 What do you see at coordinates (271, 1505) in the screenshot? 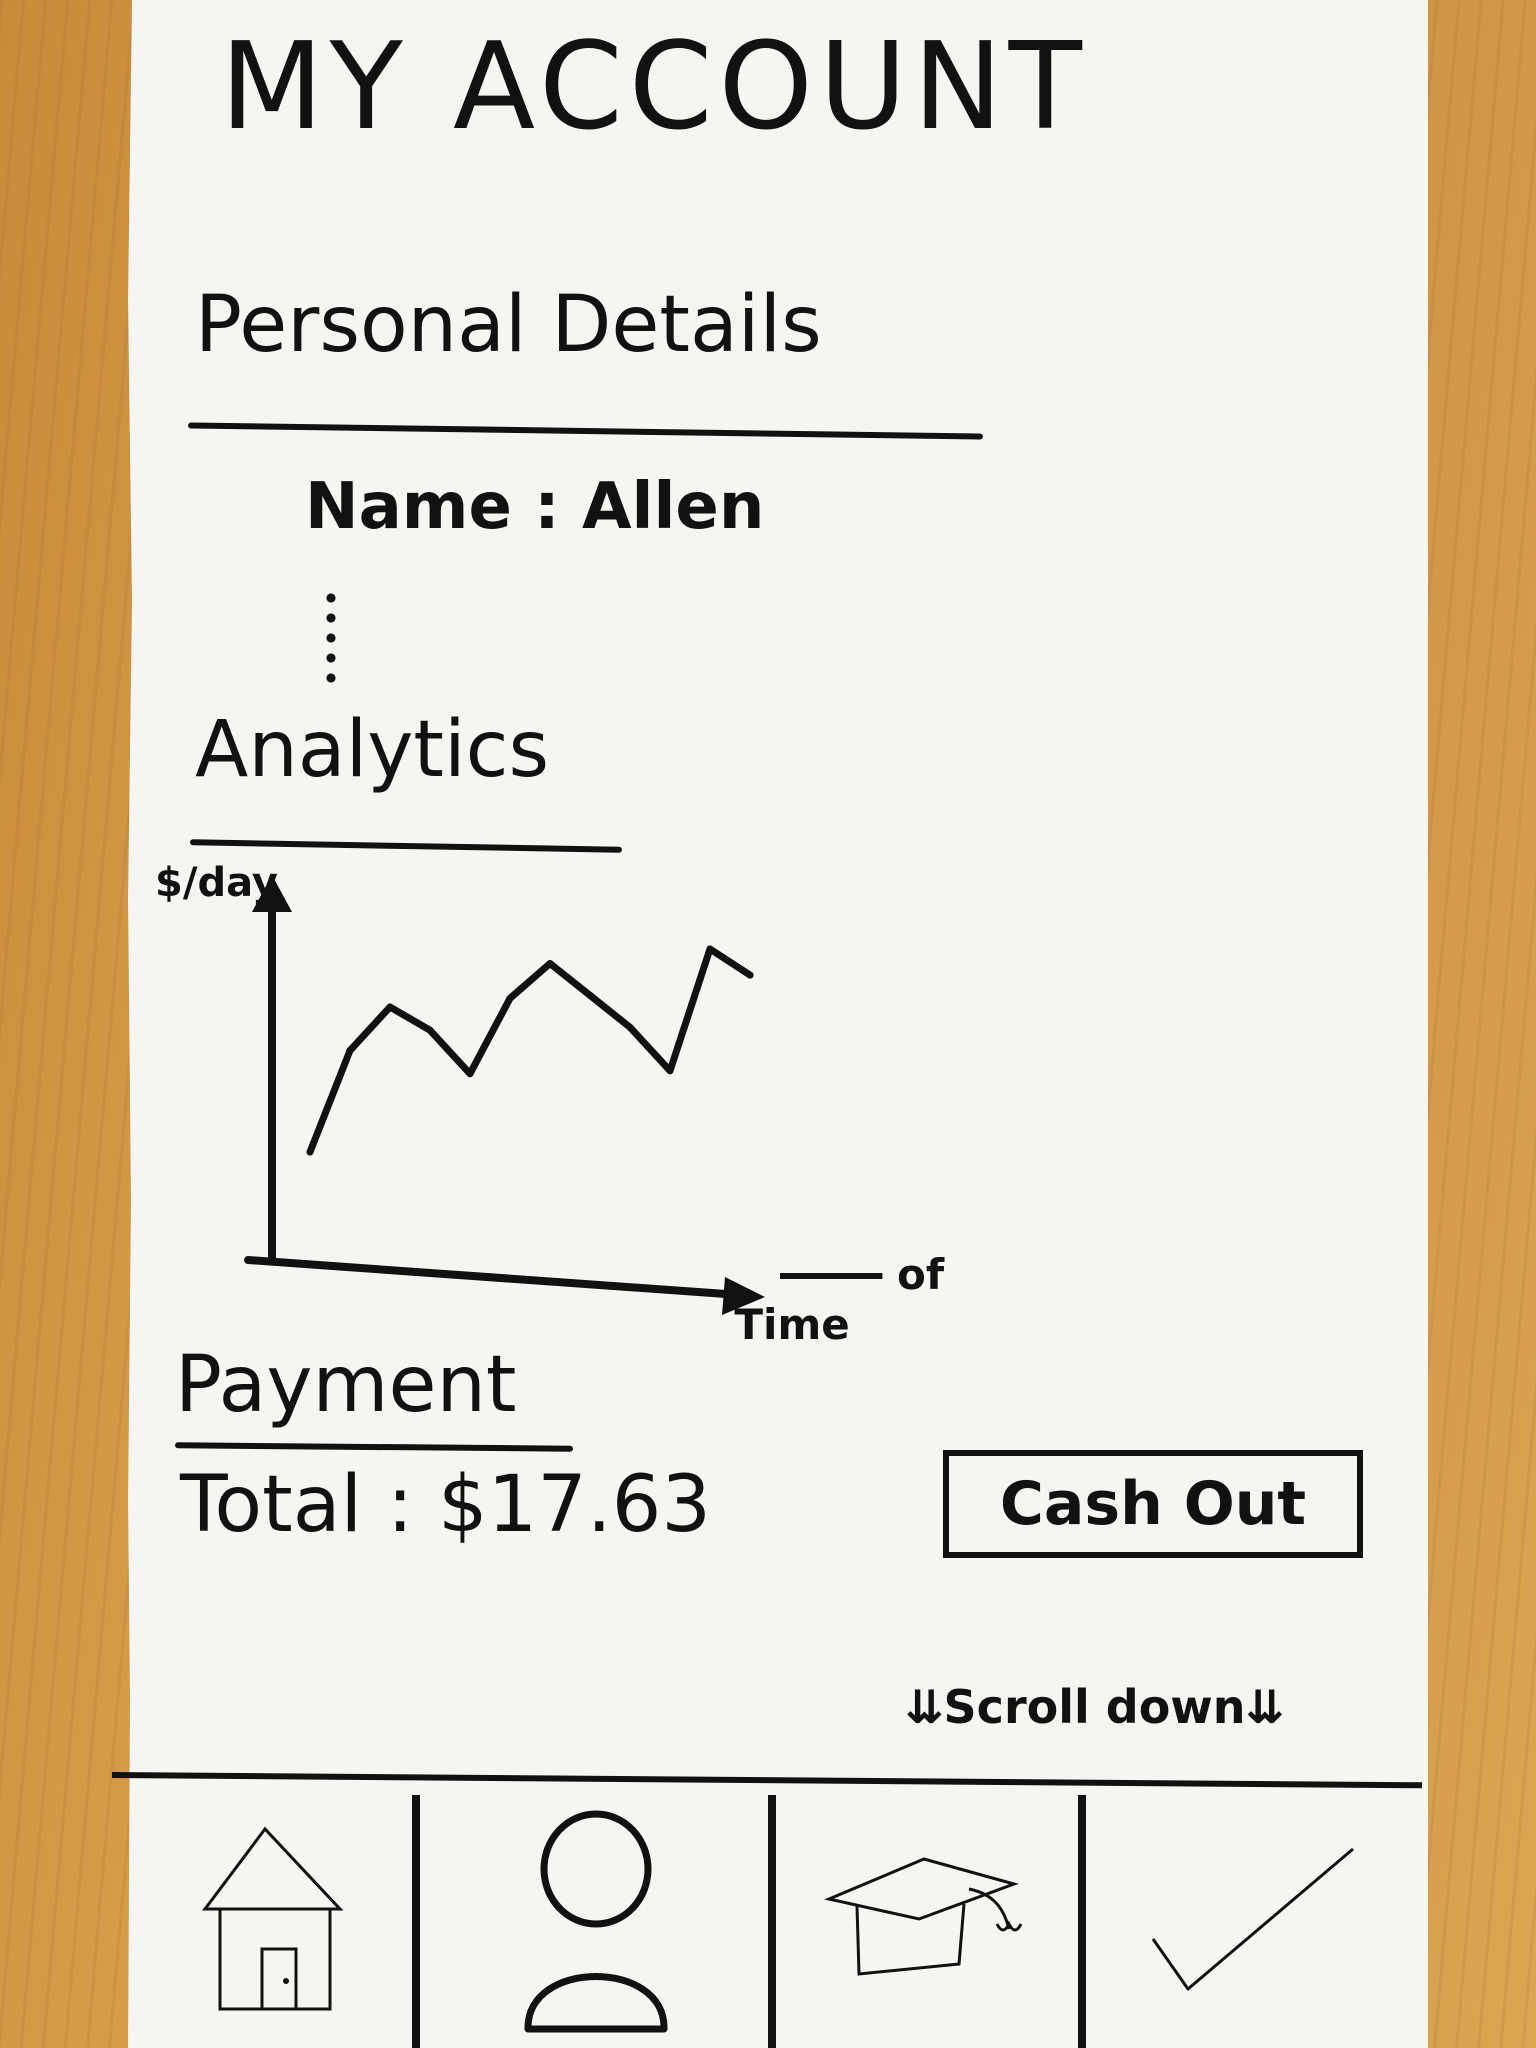
I see `total-label: Total` at bounding box center [271, 1505].